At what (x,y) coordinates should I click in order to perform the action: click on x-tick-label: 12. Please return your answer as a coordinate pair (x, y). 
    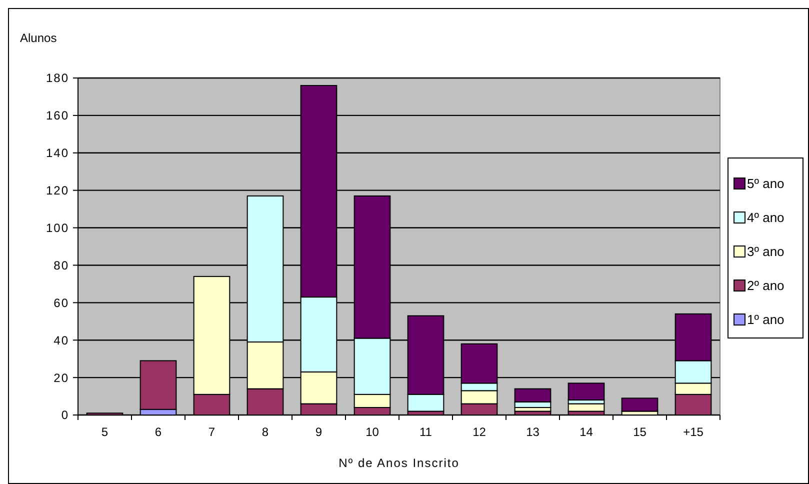
    Looking at the image, I should click on (479, 432).